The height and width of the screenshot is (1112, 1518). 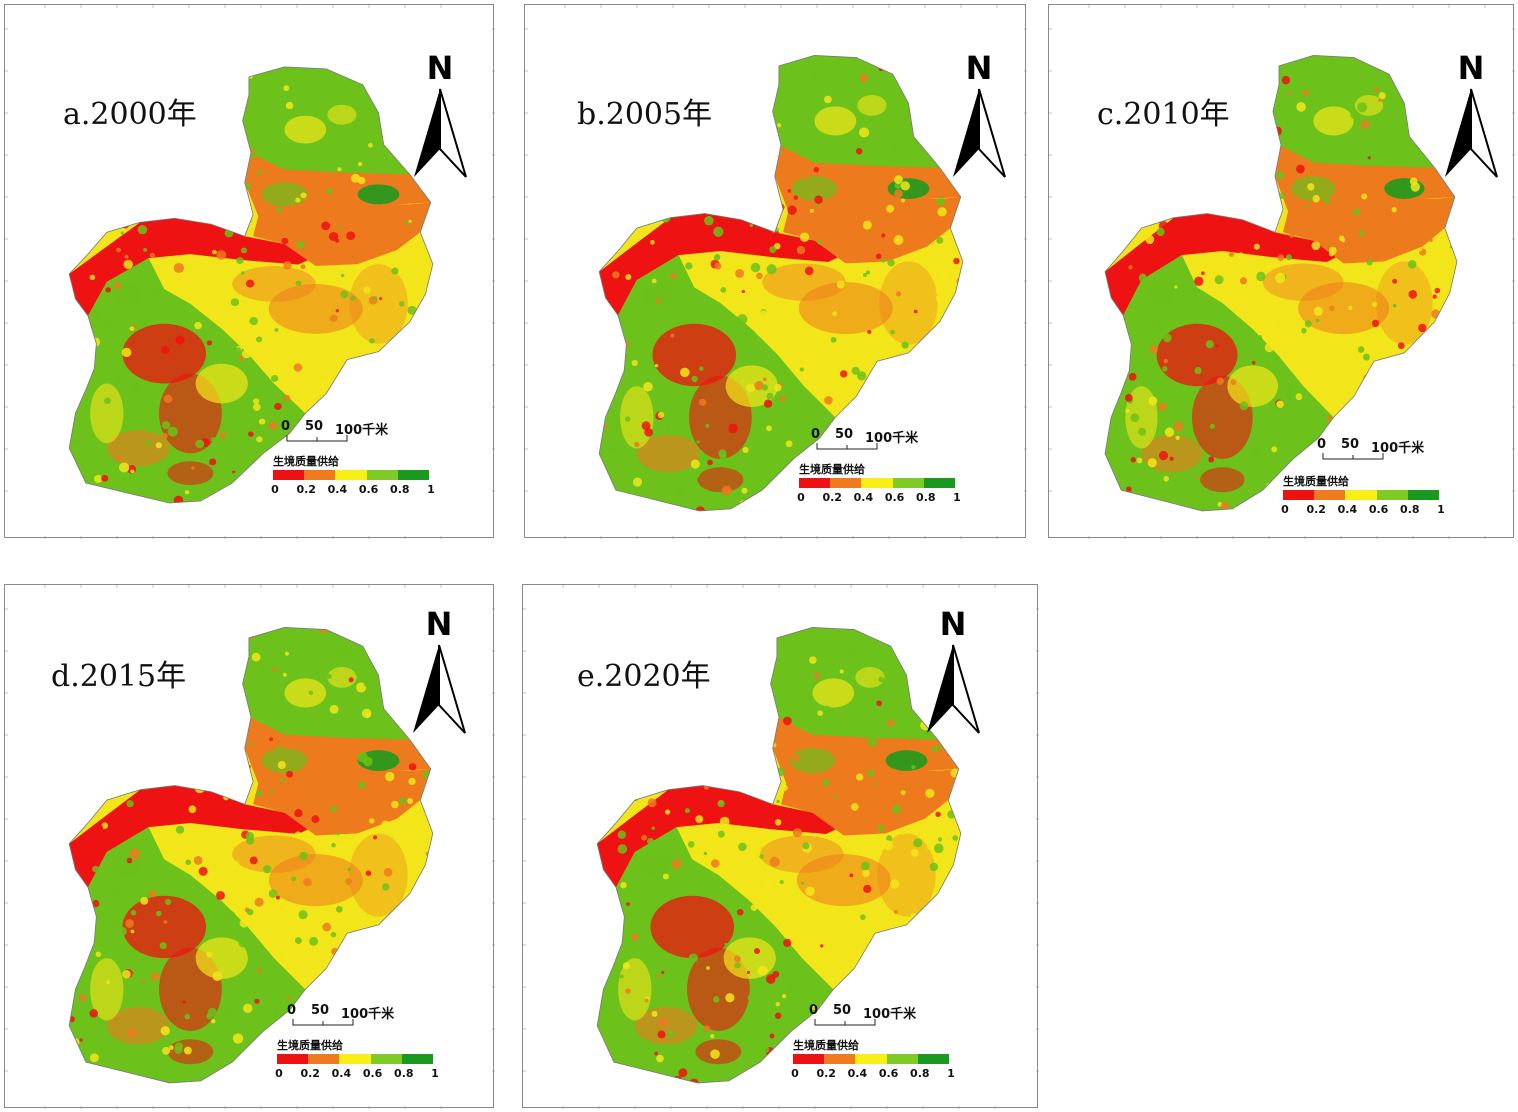 What do you see at coordinates (1316, 481) in the screenshot?
I see `legend-title: 生境质量供给` at bounding box center [1316, 481].